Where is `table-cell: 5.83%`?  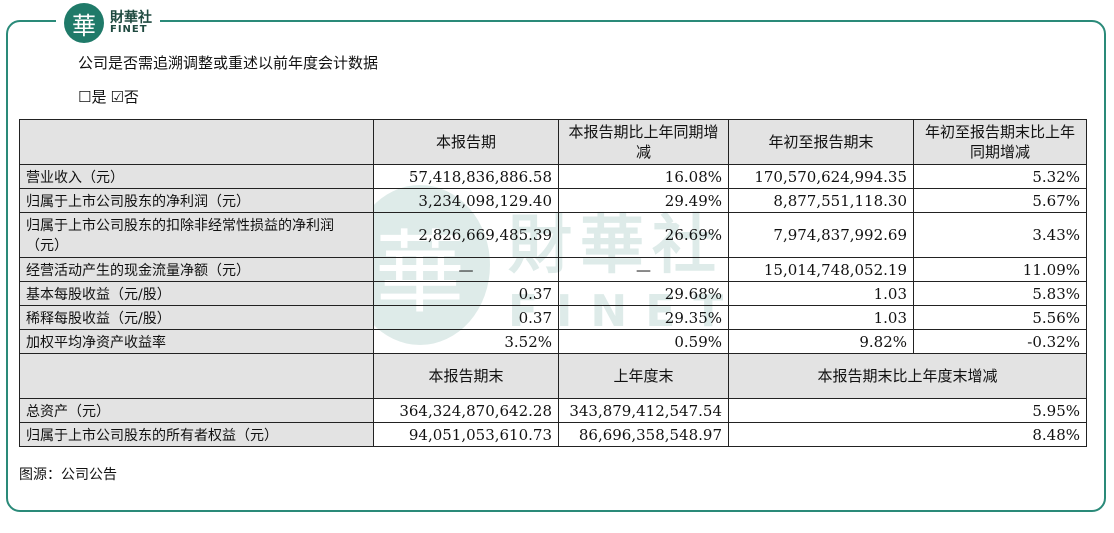
table-cell: 5.83% is located at coordinates (1000, 293).